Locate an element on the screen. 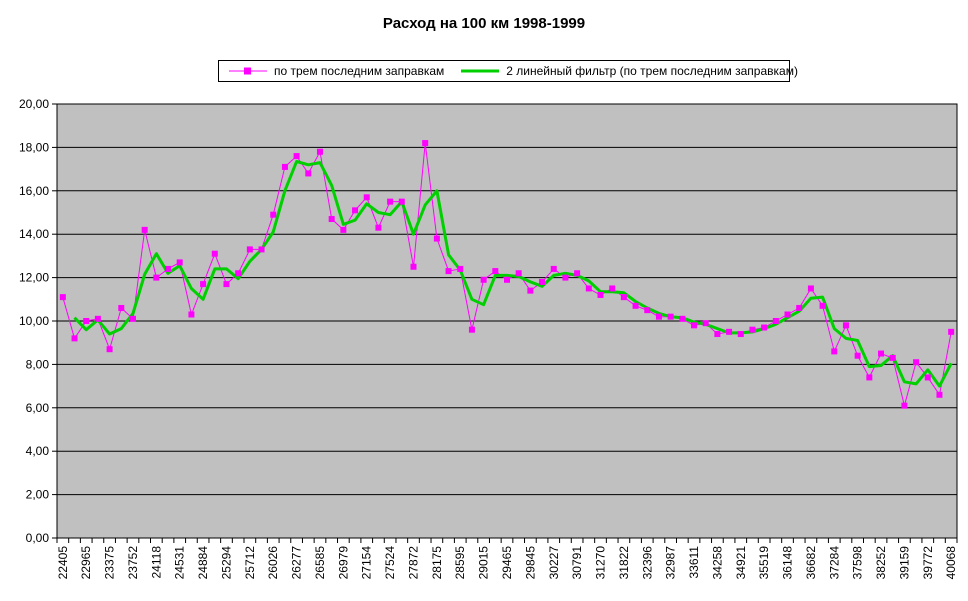  x-tick-label: 26979 is located at coordinates (343, 563).